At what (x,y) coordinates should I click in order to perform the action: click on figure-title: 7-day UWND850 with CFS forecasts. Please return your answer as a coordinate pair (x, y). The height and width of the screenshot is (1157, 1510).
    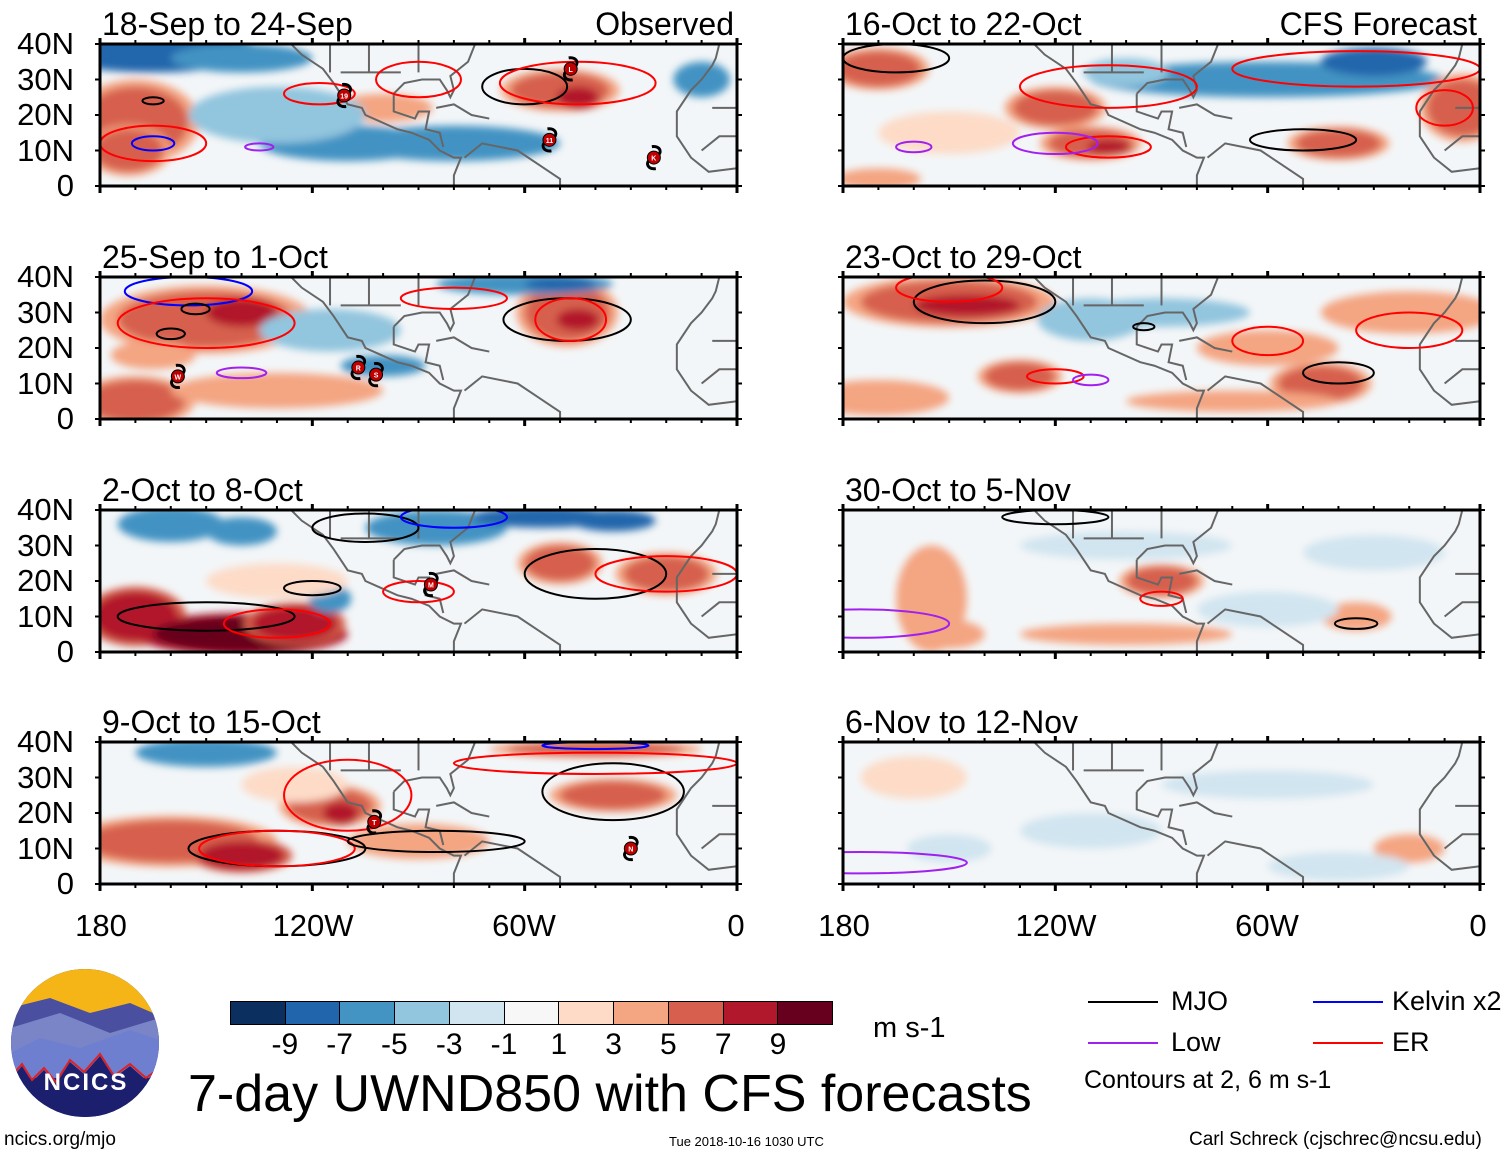
    Looking at the image, I should click on (610, 1094).